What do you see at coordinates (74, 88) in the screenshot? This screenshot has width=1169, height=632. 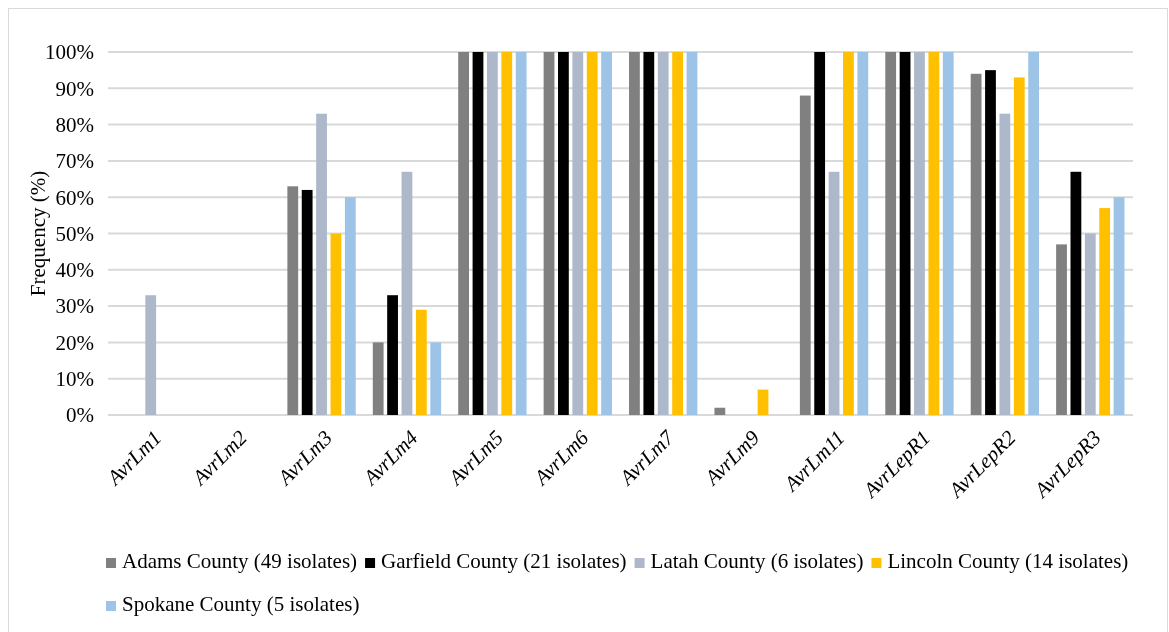 I see `y-tick-label: 90%` at bounding box center [74, 88].